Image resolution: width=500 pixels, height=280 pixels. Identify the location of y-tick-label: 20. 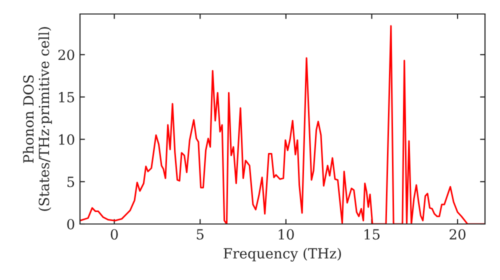
(66, 55).